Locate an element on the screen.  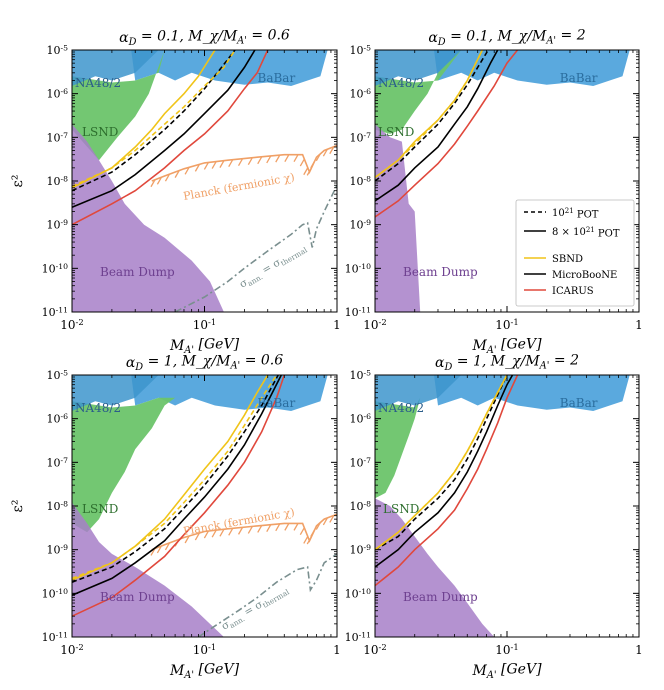
legend-label: 8 × 1021 POT is located at coordinates (586, 233).